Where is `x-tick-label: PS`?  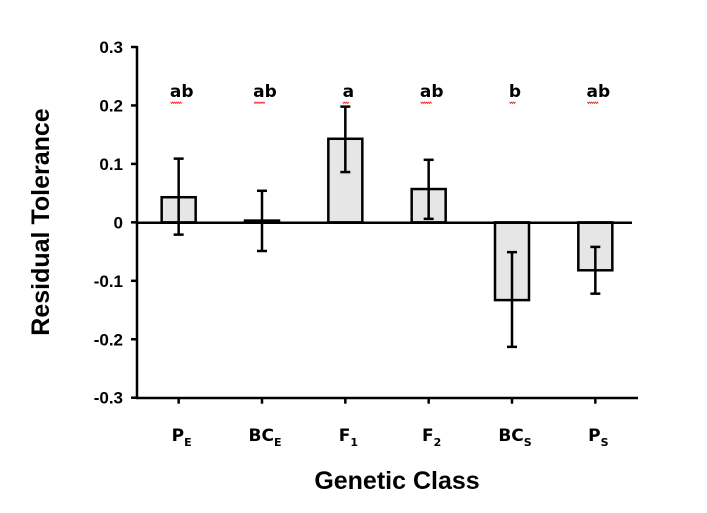
x-tick-label: PS is located at coordinates (598, 437).